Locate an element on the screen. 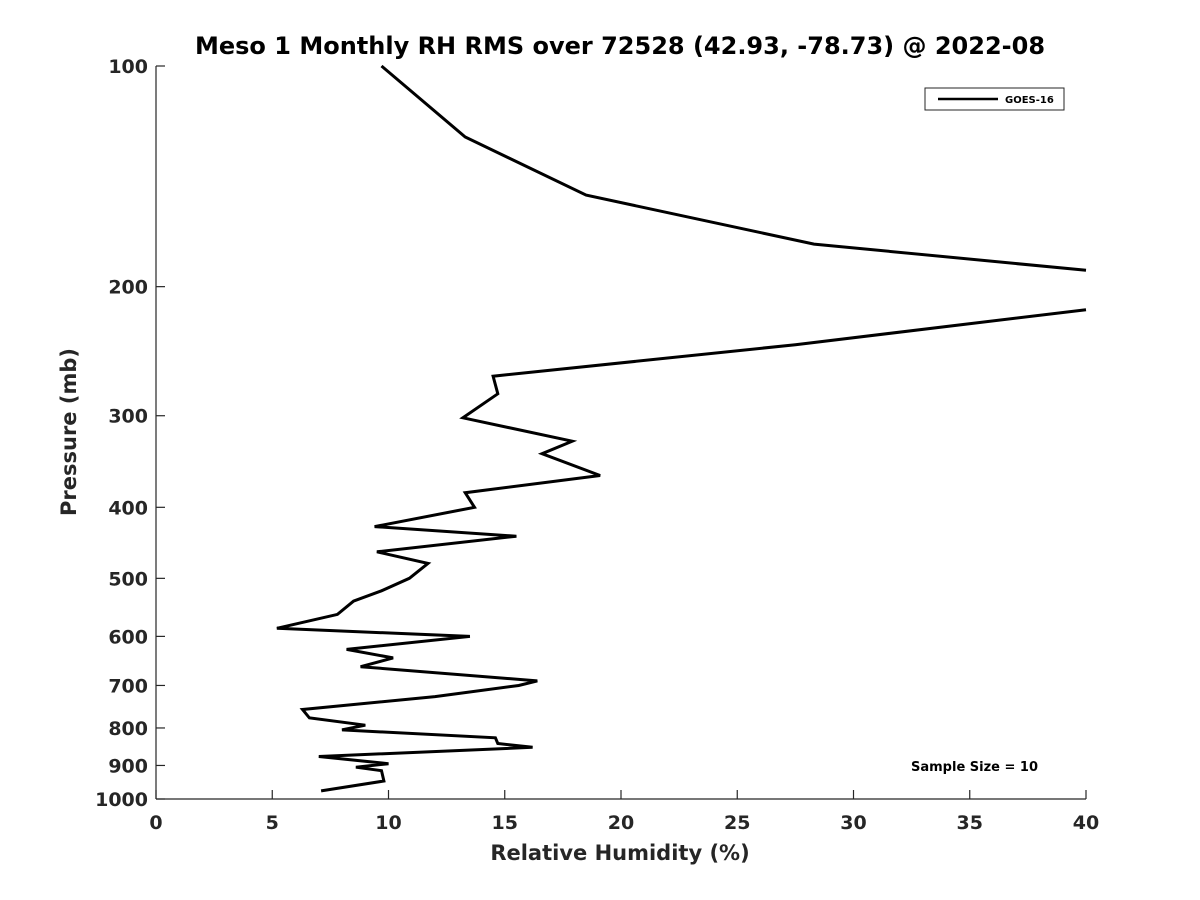  y-tick-label: 1000 is located at coordinates (121, 800).